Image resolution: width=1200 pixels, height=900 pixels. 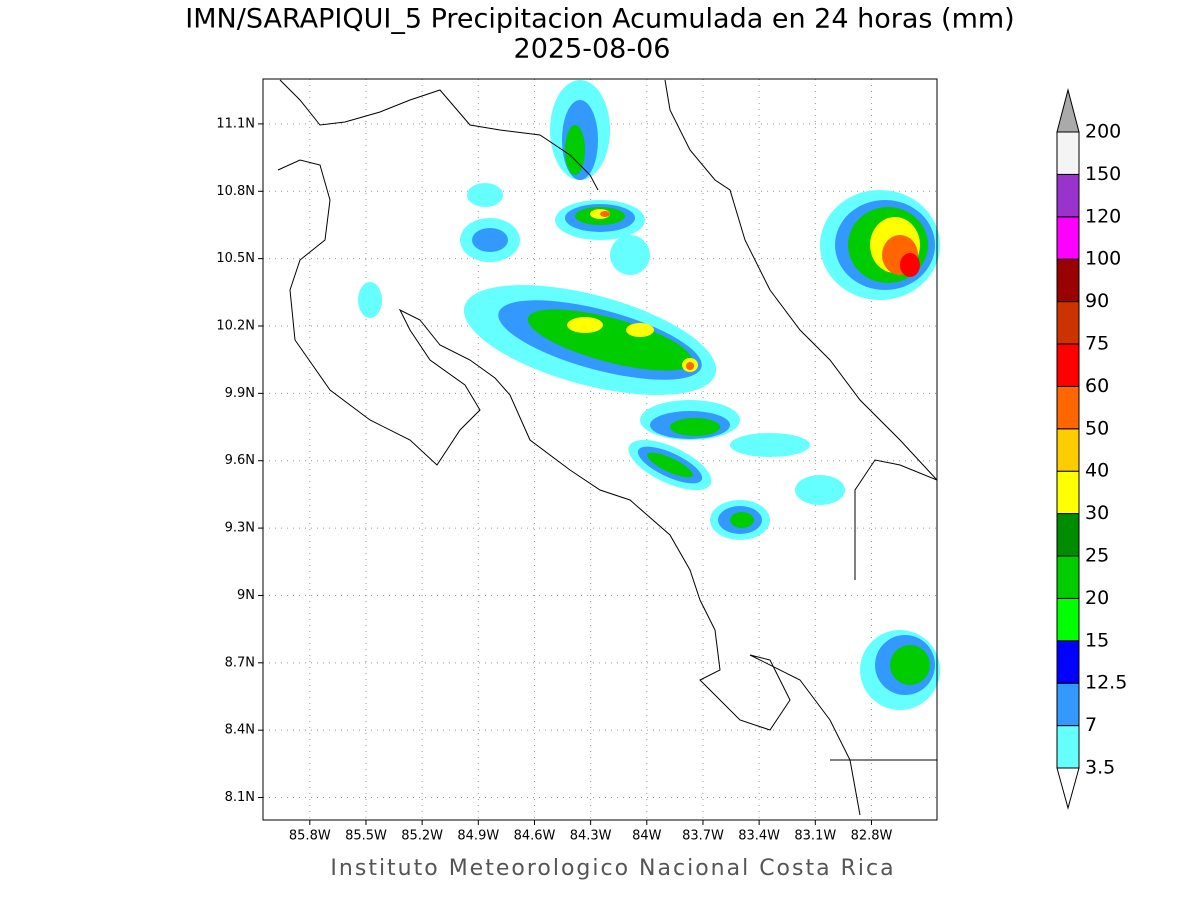 What do you see at coordinates (1097, 386) in the screenshot?
I see `colorbar-label: 60` at bounding box center [1097, 386].